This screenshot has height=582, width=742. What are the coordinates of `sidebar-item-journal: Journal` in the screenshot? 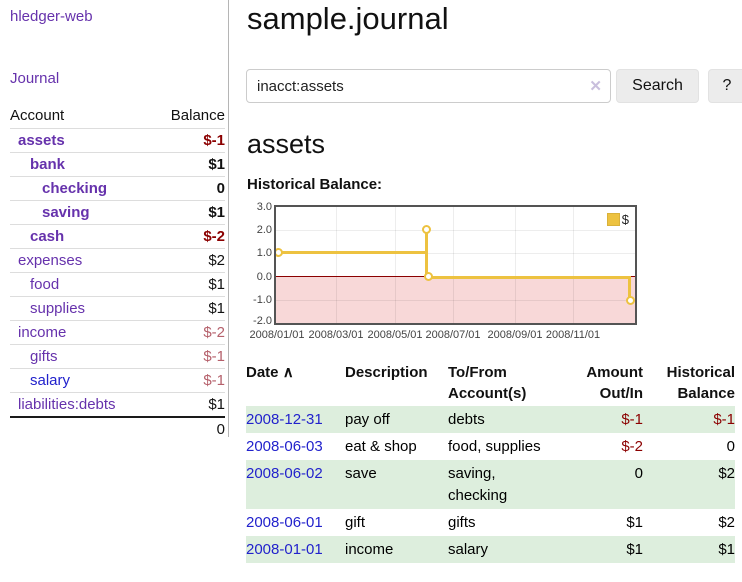 It's located at (35, 78).